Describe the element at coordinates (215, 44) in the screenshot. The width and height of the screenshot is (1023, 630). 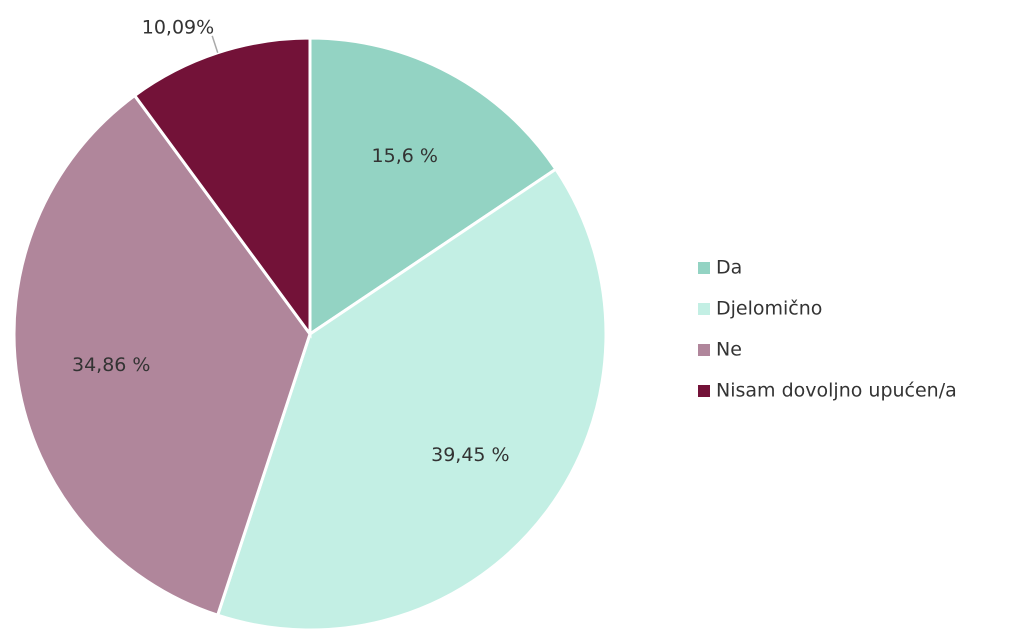
I see `leader-line` at that location.